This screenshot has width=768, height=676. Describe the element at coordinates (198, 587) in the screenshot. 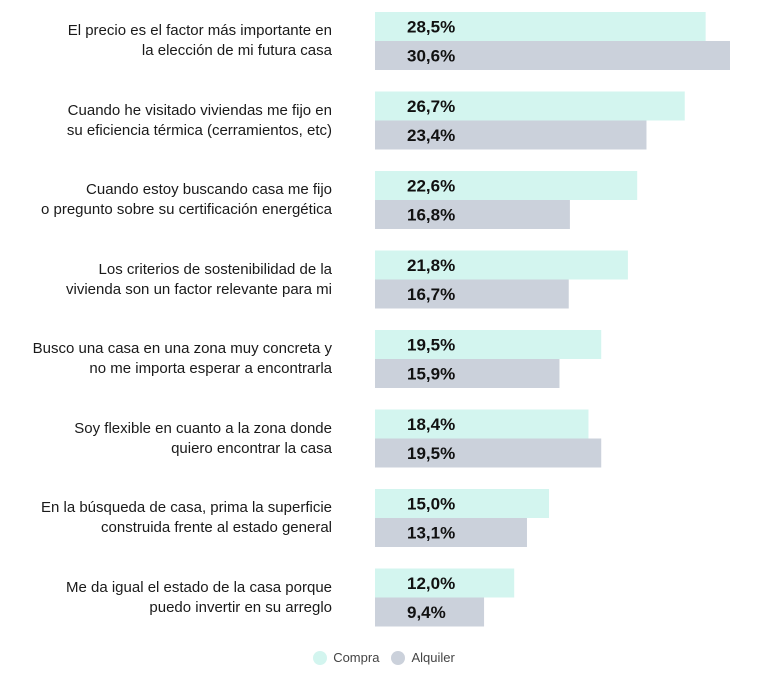

I see `category-label-line: Me da igual el estado de la casa porque` at that location.